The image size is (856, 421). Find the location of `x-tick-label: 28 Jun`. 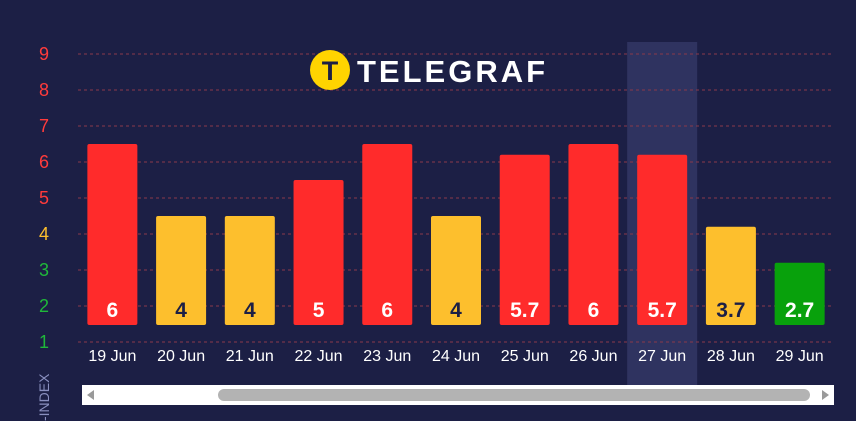

x-tick-label: 28 Jun is located at coordinates (731, 356).